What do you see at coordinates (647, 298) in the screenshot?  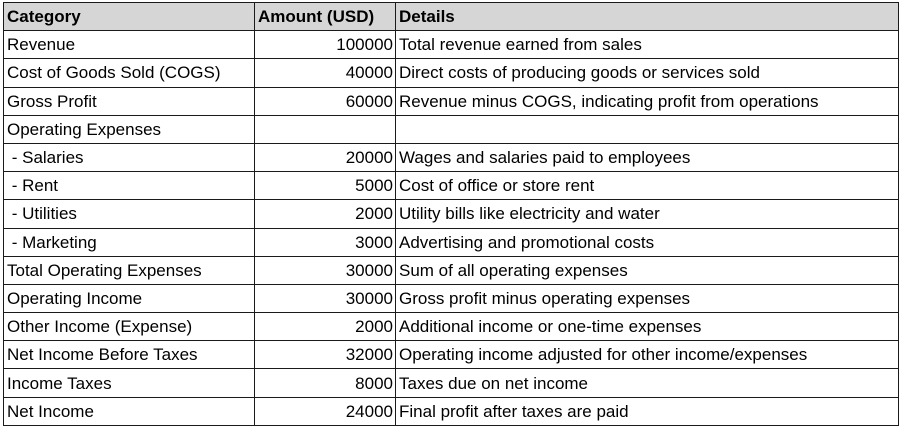 I see `details-cell: Gross profit minus operating expenses` at bounding box center [647, 298].